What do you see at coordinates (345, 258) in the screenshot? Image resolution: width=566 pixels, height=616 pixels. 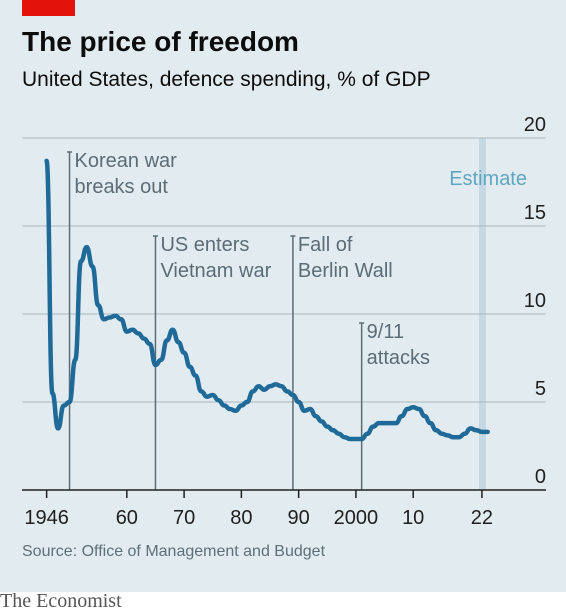 I see `annotation-text: Fall of Berlin Wall` at bounding box center [345, 258].